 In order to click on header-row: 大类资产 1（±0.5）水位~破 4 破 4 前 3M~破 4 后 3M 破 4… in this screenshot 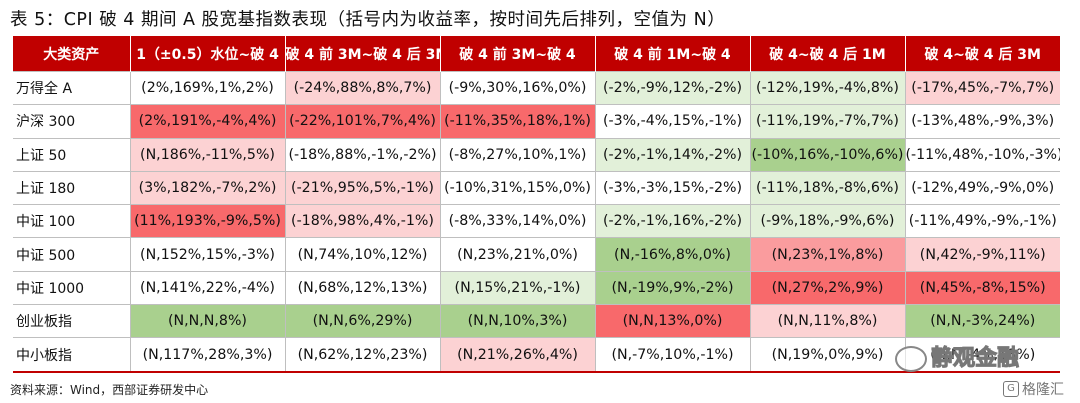, I will do `click(536, 54)`.